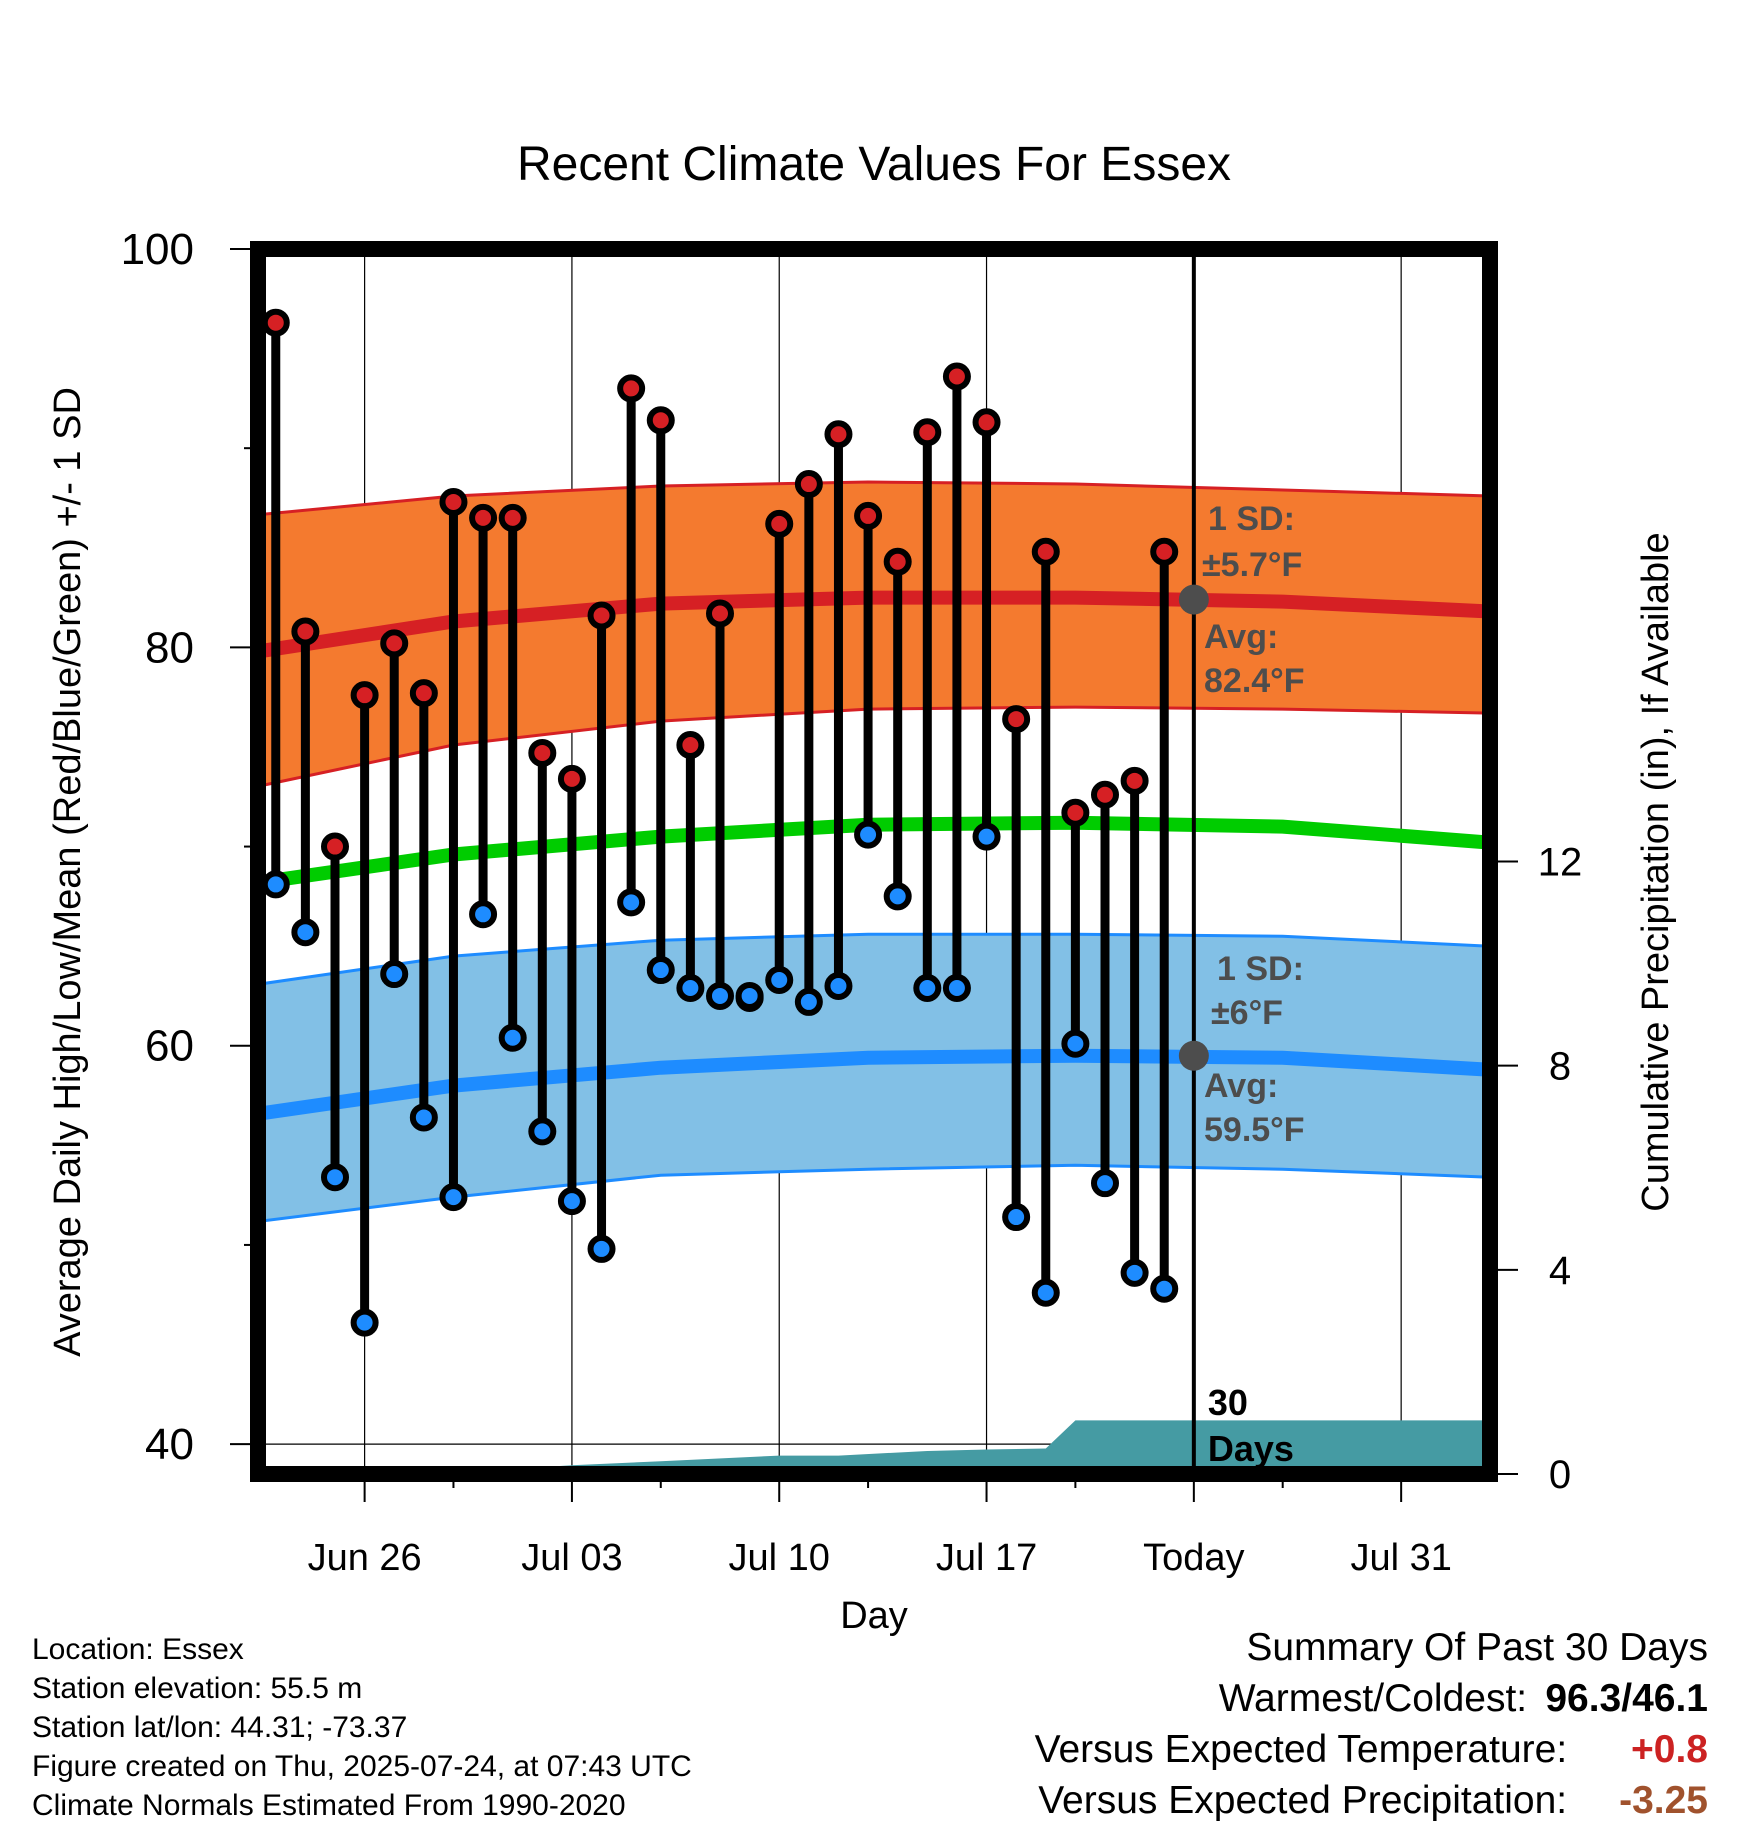  I want to click on y-right-tick-label: 8, so click(1560, 1067).